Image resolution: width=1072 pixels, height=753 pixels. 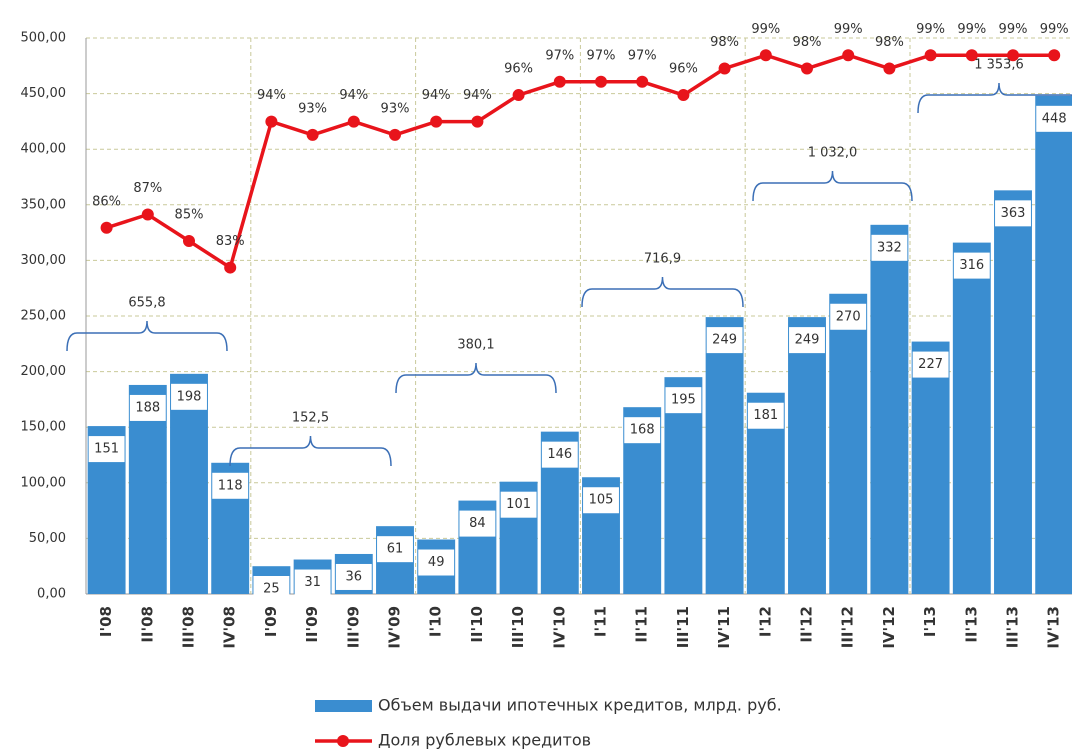 What do you see at coordinates (44, 204) in the screenshot?
I see `y-tick-label: 350,00` at bounding box center [44, 204].